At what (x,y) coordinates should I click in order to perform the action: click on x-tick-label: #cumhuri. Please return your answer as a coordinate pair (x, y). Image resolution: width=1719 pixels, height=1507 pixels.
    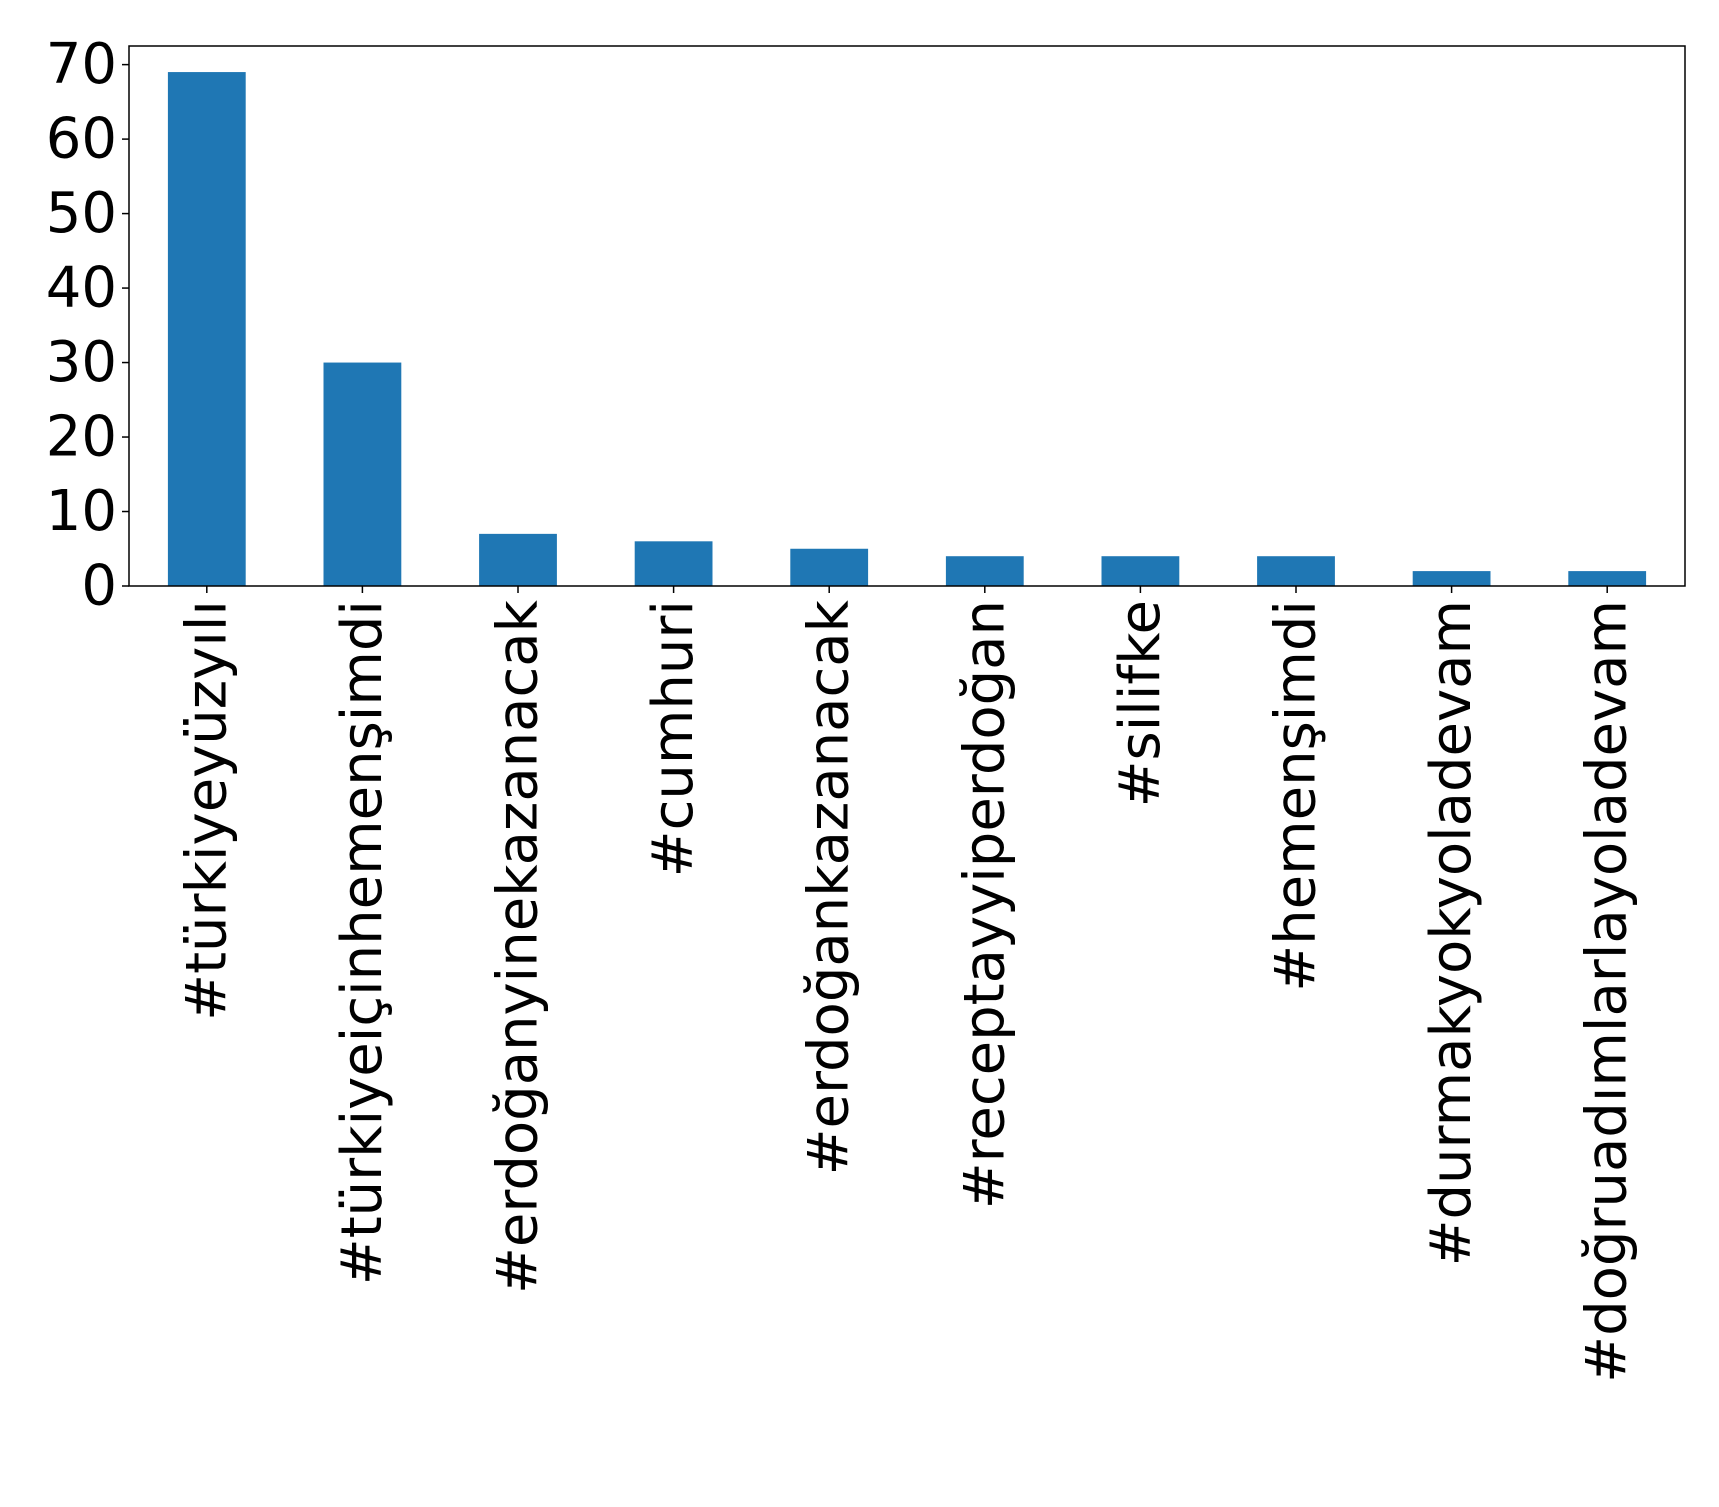
    Looking at the image, I should click on (673, 738).